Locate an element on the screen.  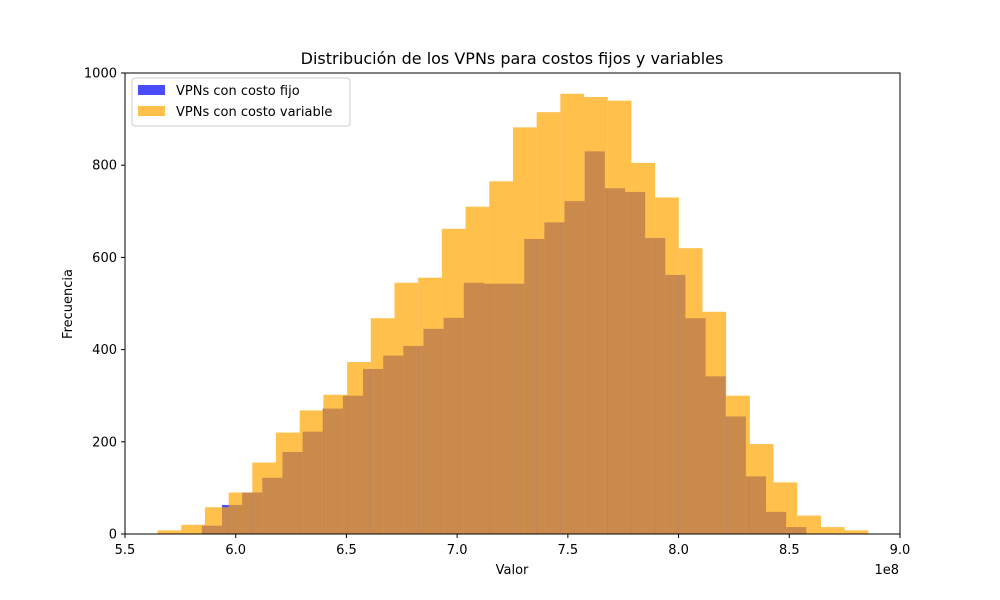
legend-label-variable: VPNs con costo variable is located at coordinates (254, 112).